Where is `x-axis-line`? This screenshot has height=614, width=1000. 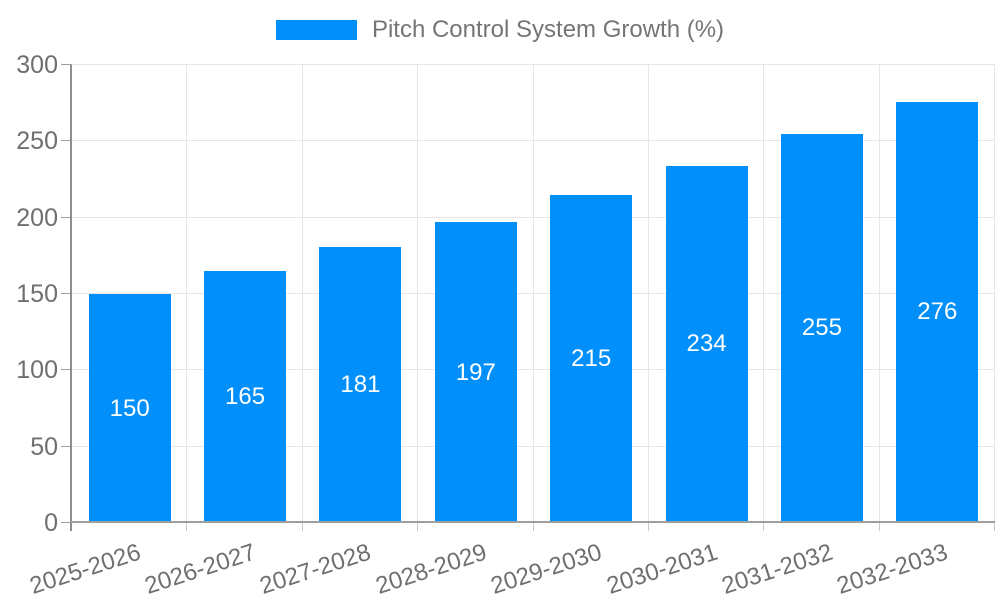 x-axis-line is located at coordinates (532, 522).